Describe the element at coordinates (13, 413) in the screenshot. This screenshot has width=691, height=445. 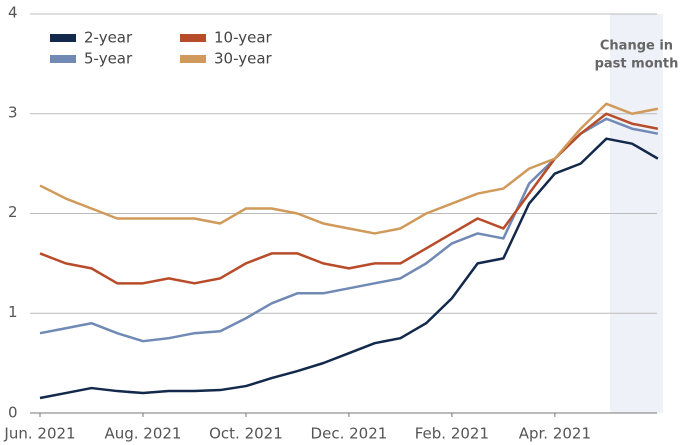
I see `y-tick-label: 0` at that location.